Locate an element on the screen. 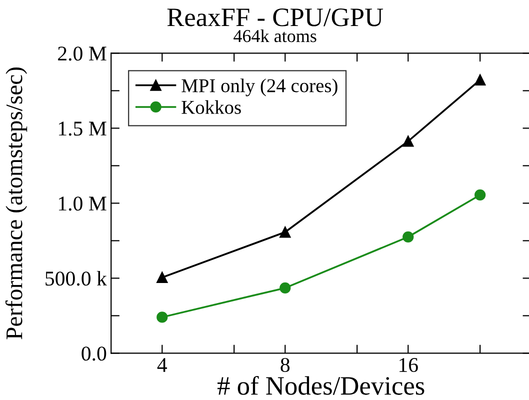 The image size is (529, 400). legend-label: MPI only (24 cores) is located at coordinates (260, 87).